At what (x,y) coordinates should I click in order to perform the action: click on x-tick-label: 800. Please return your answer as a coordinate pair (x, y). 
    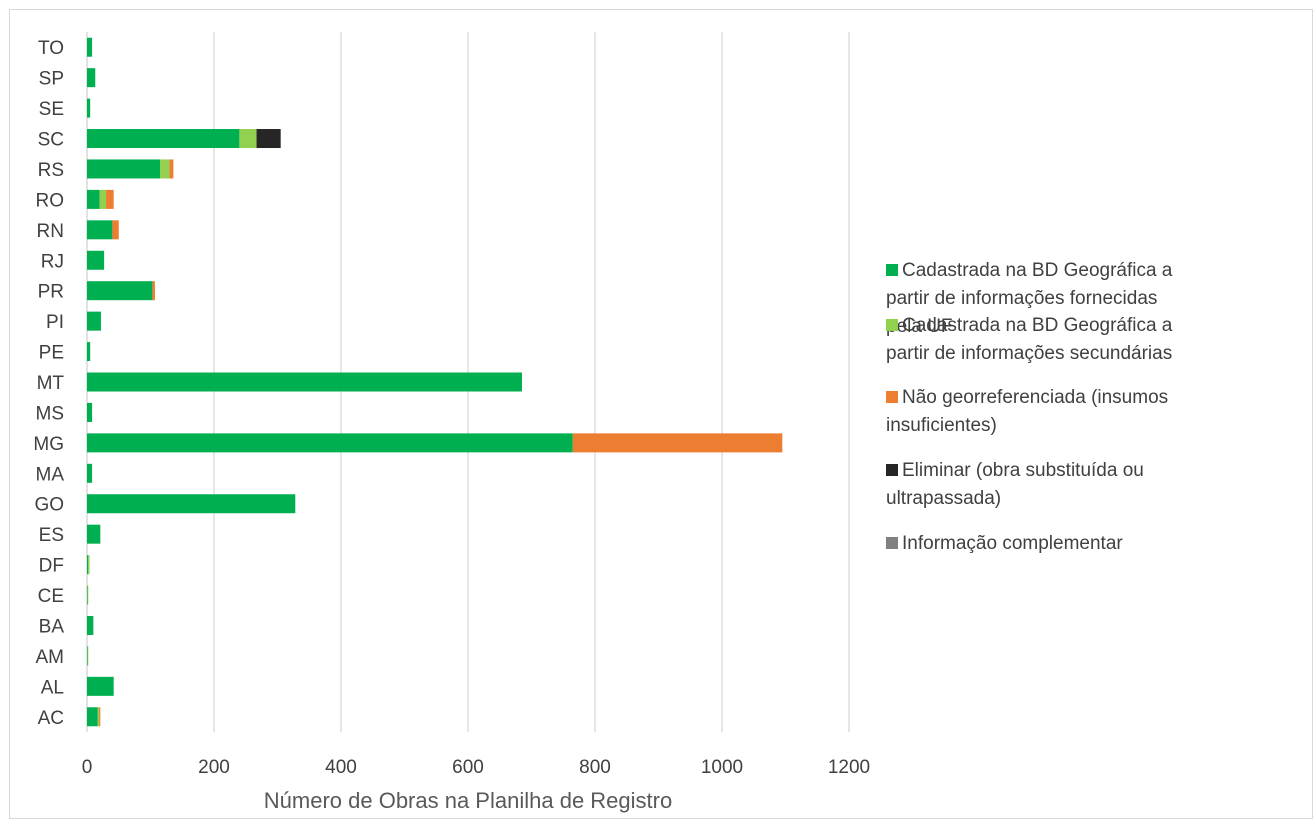
    Looking at the image, I should click on (595, 767).